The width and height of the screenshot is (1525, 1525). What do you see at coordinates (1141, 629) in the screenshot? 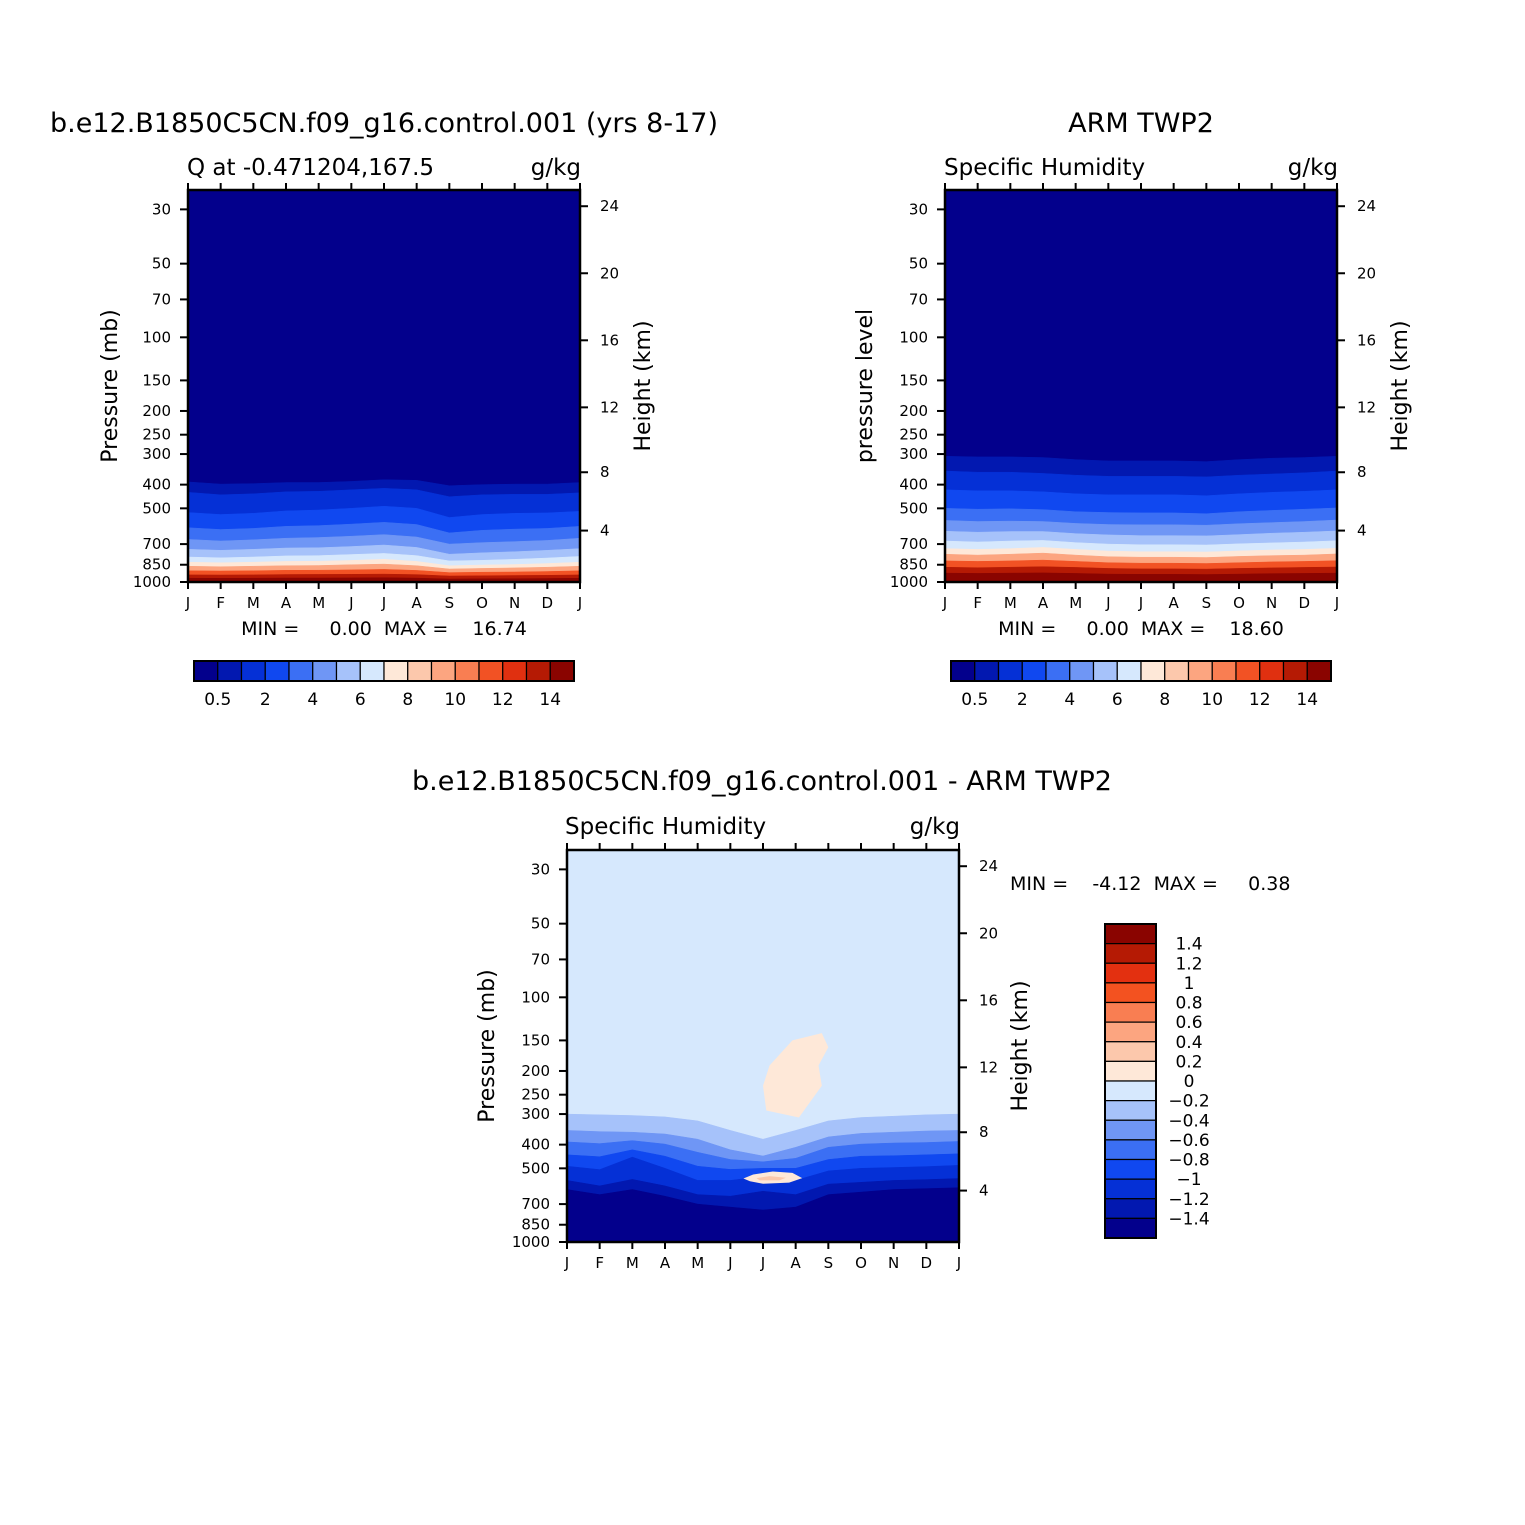
I see `panel-obs-min-max: MIN = 0.00 MAX = 18.60` at bounding box center [1141, 629].